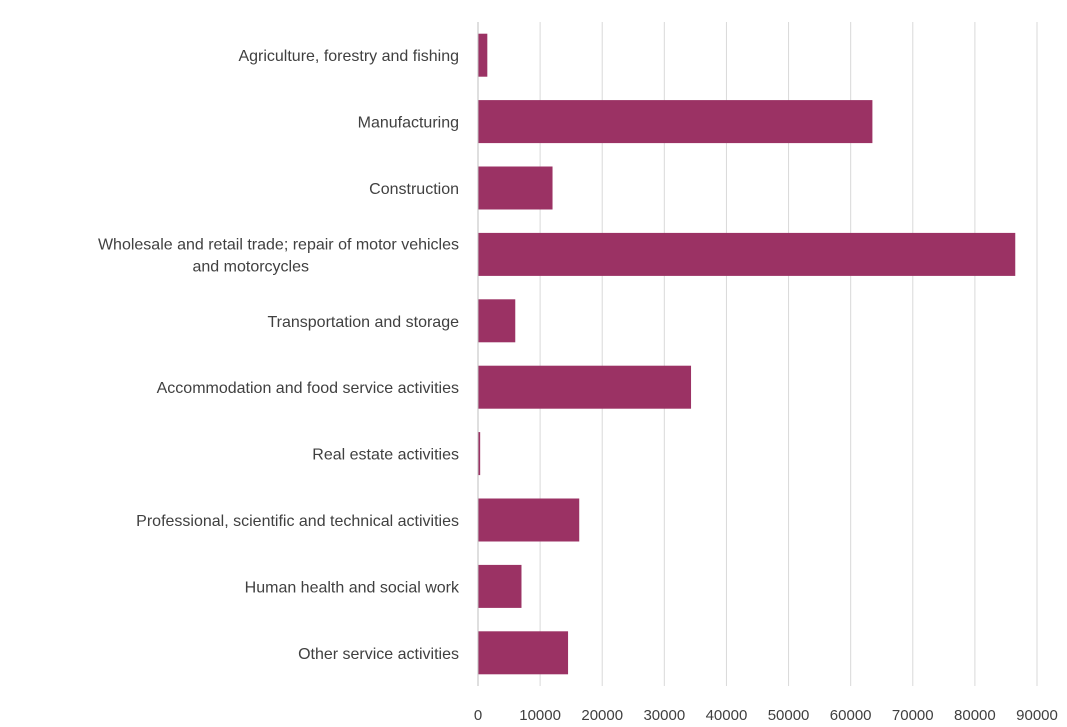 The height and width of the screenshot is (727, 1067). What do you see at coordinates (540, 715) in the screenshot?
I see `tick-label: 10000` at bounding box center [540, 715].